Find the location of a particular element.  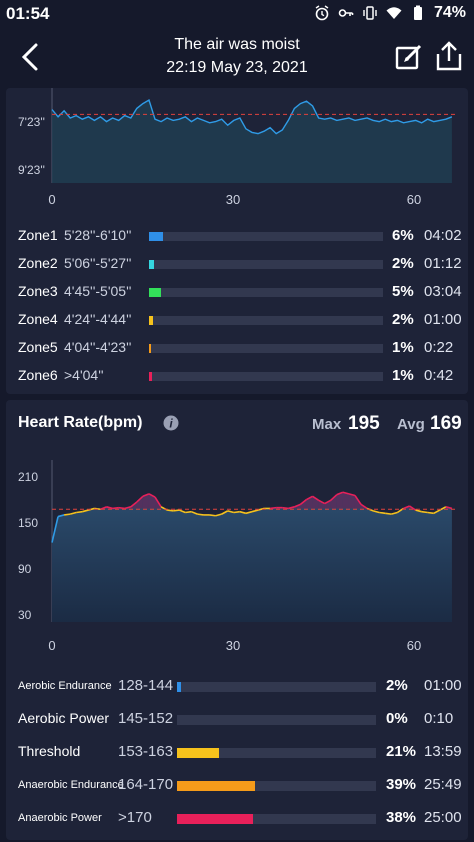

hr-zone-name: Anaerobic Power is located at coordinates (60, 818).